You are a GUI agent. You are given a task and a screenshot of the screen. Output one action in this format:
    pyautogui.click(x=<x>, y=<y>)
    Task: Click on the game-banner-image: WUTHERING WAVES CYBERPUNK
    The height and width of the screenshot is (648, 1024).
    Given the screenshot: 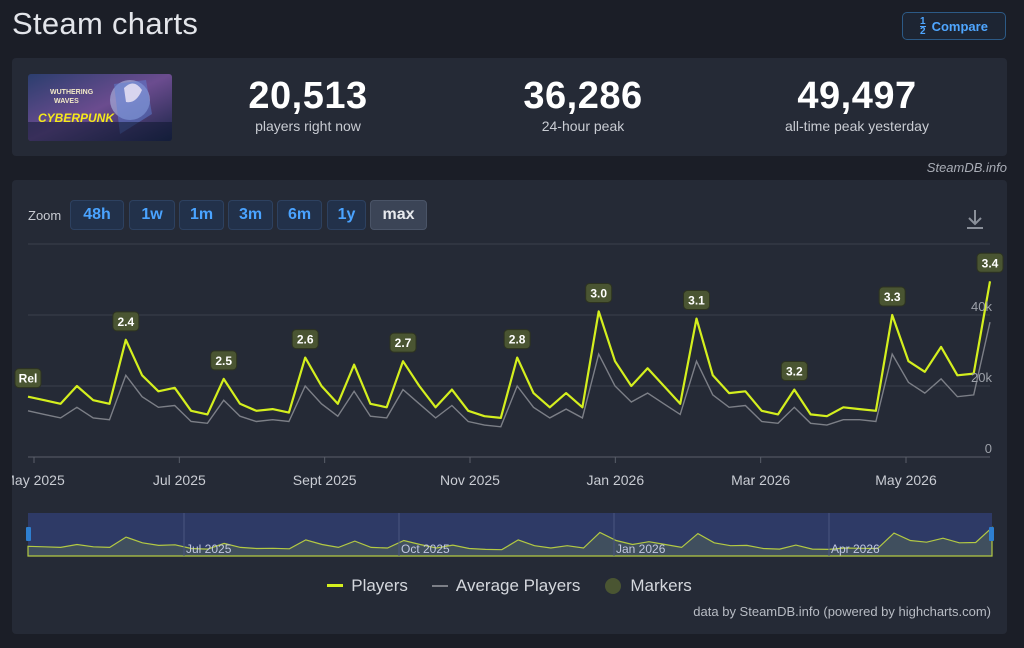 What is the action you would take?
    pyautogui.click(x=100, y=107)
    